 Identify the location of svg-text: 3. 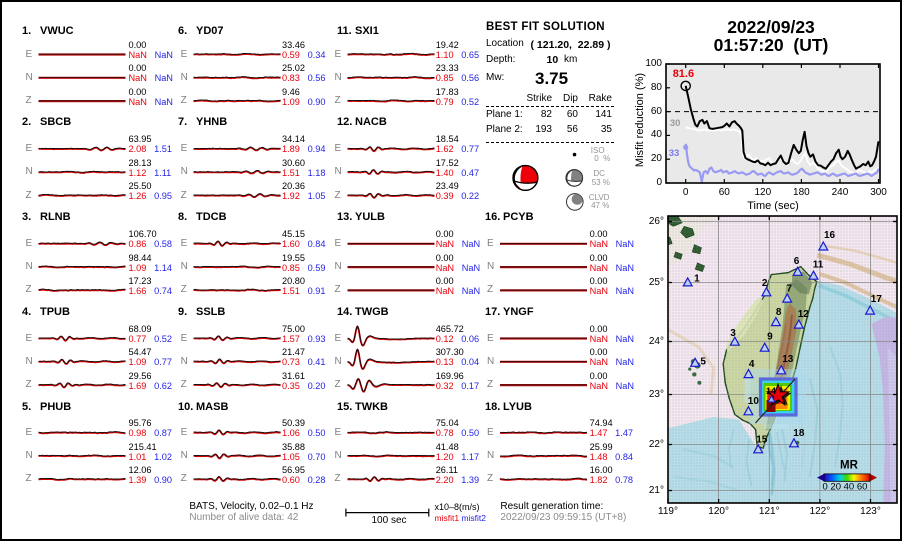
(733, 333).